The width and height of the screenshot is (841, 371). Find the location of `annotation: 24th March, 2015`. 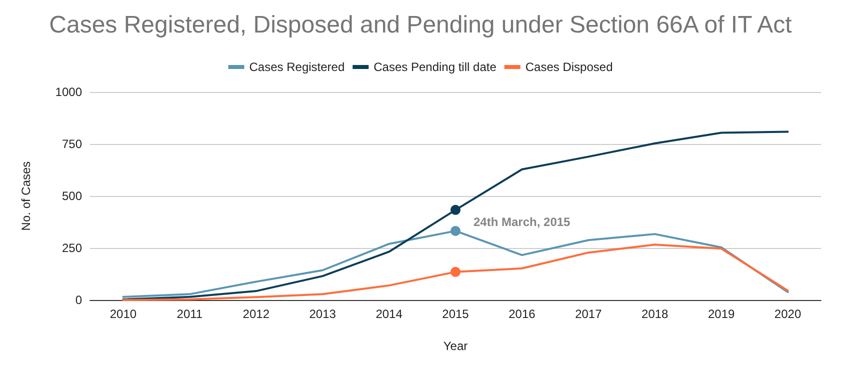

annotation: 24th March, 2015 is located at coordinates (522, 222).